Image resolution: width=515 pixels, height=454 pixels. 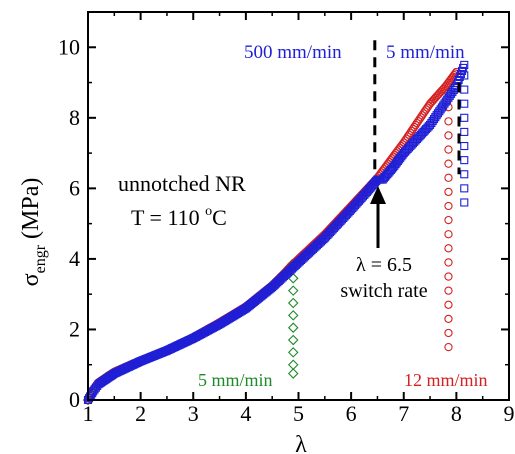 I want to click on x-tick-label: 1, so click(x=88, y=413).